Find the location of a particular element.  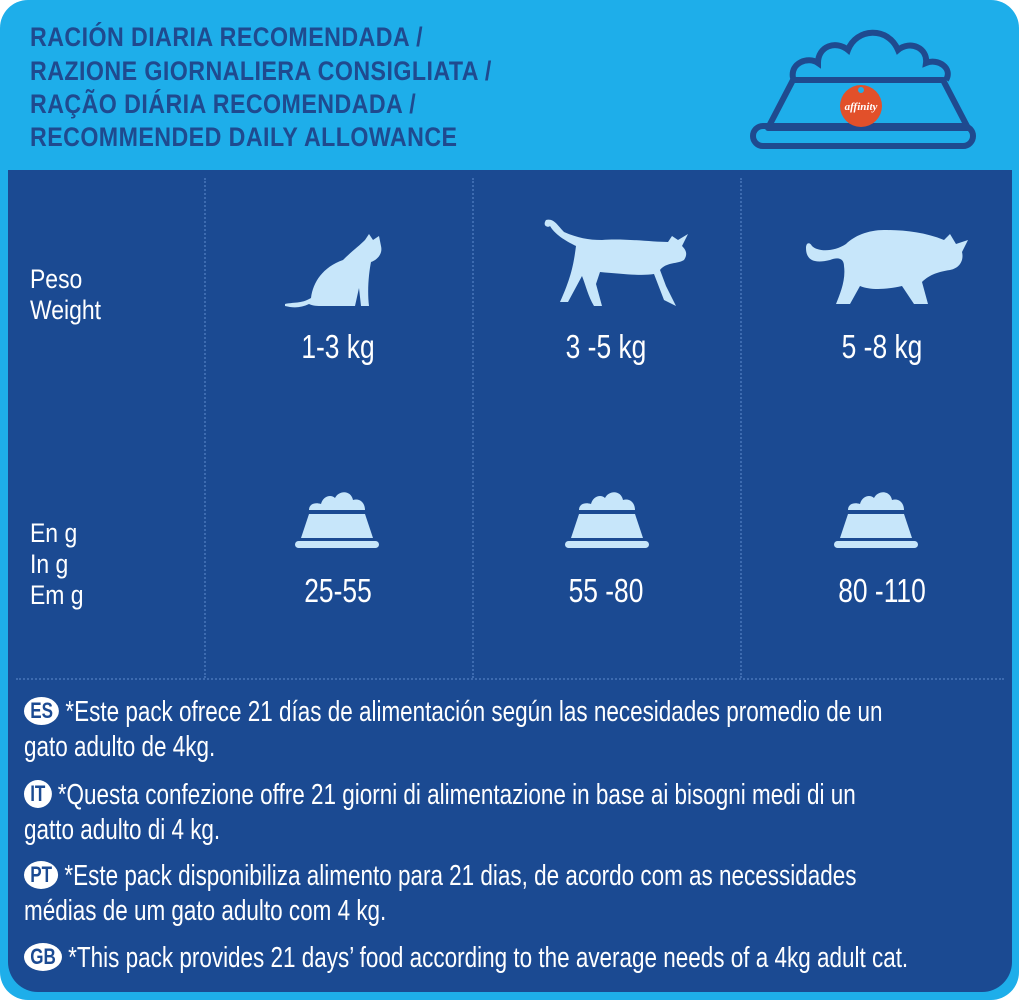

footnote-es-cont: gato adulto de 4kg. is located at coordinates (120, 747).